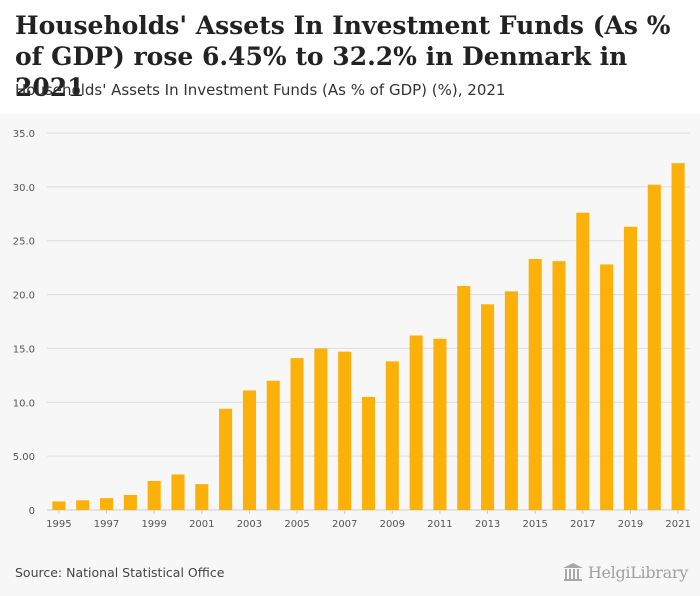 The height and width of the screenshot is (596, 700). Describe the element at coordinates (582, 524) in the screenshot. I see `x-tick-label: 2017` at that location.